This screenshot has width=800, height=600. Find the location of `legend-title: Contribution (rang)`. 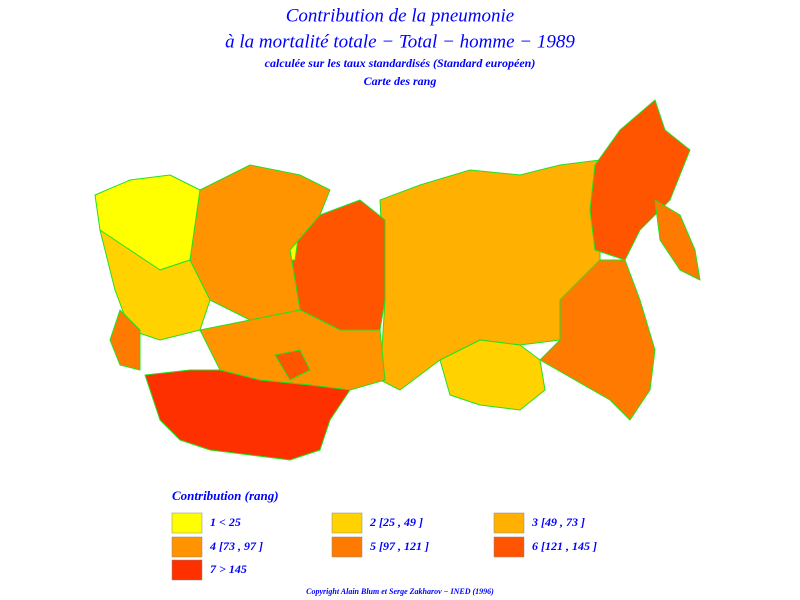

legend-title: Contribution (rang) is located at coordinates (225, 495).